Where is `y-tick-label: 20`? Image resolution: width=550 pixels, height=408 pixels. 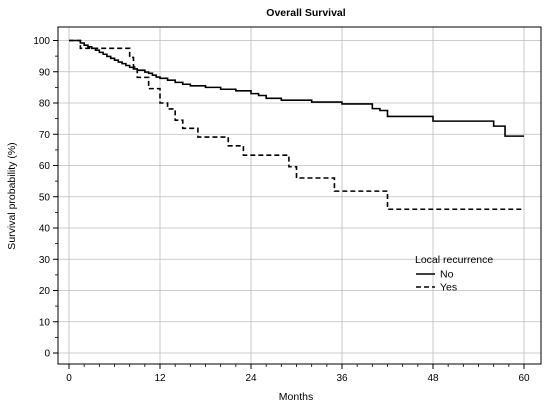 y-tick-label: 20 is located at coordinates (45, 291).